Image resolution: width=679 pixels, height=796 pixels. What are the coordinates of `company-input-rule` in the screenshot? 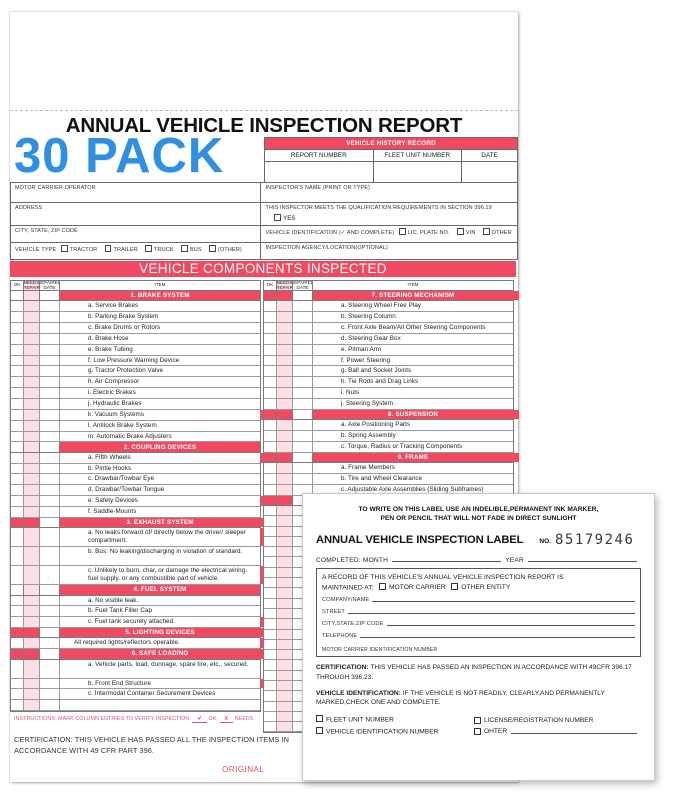 It's located at (503, 601).